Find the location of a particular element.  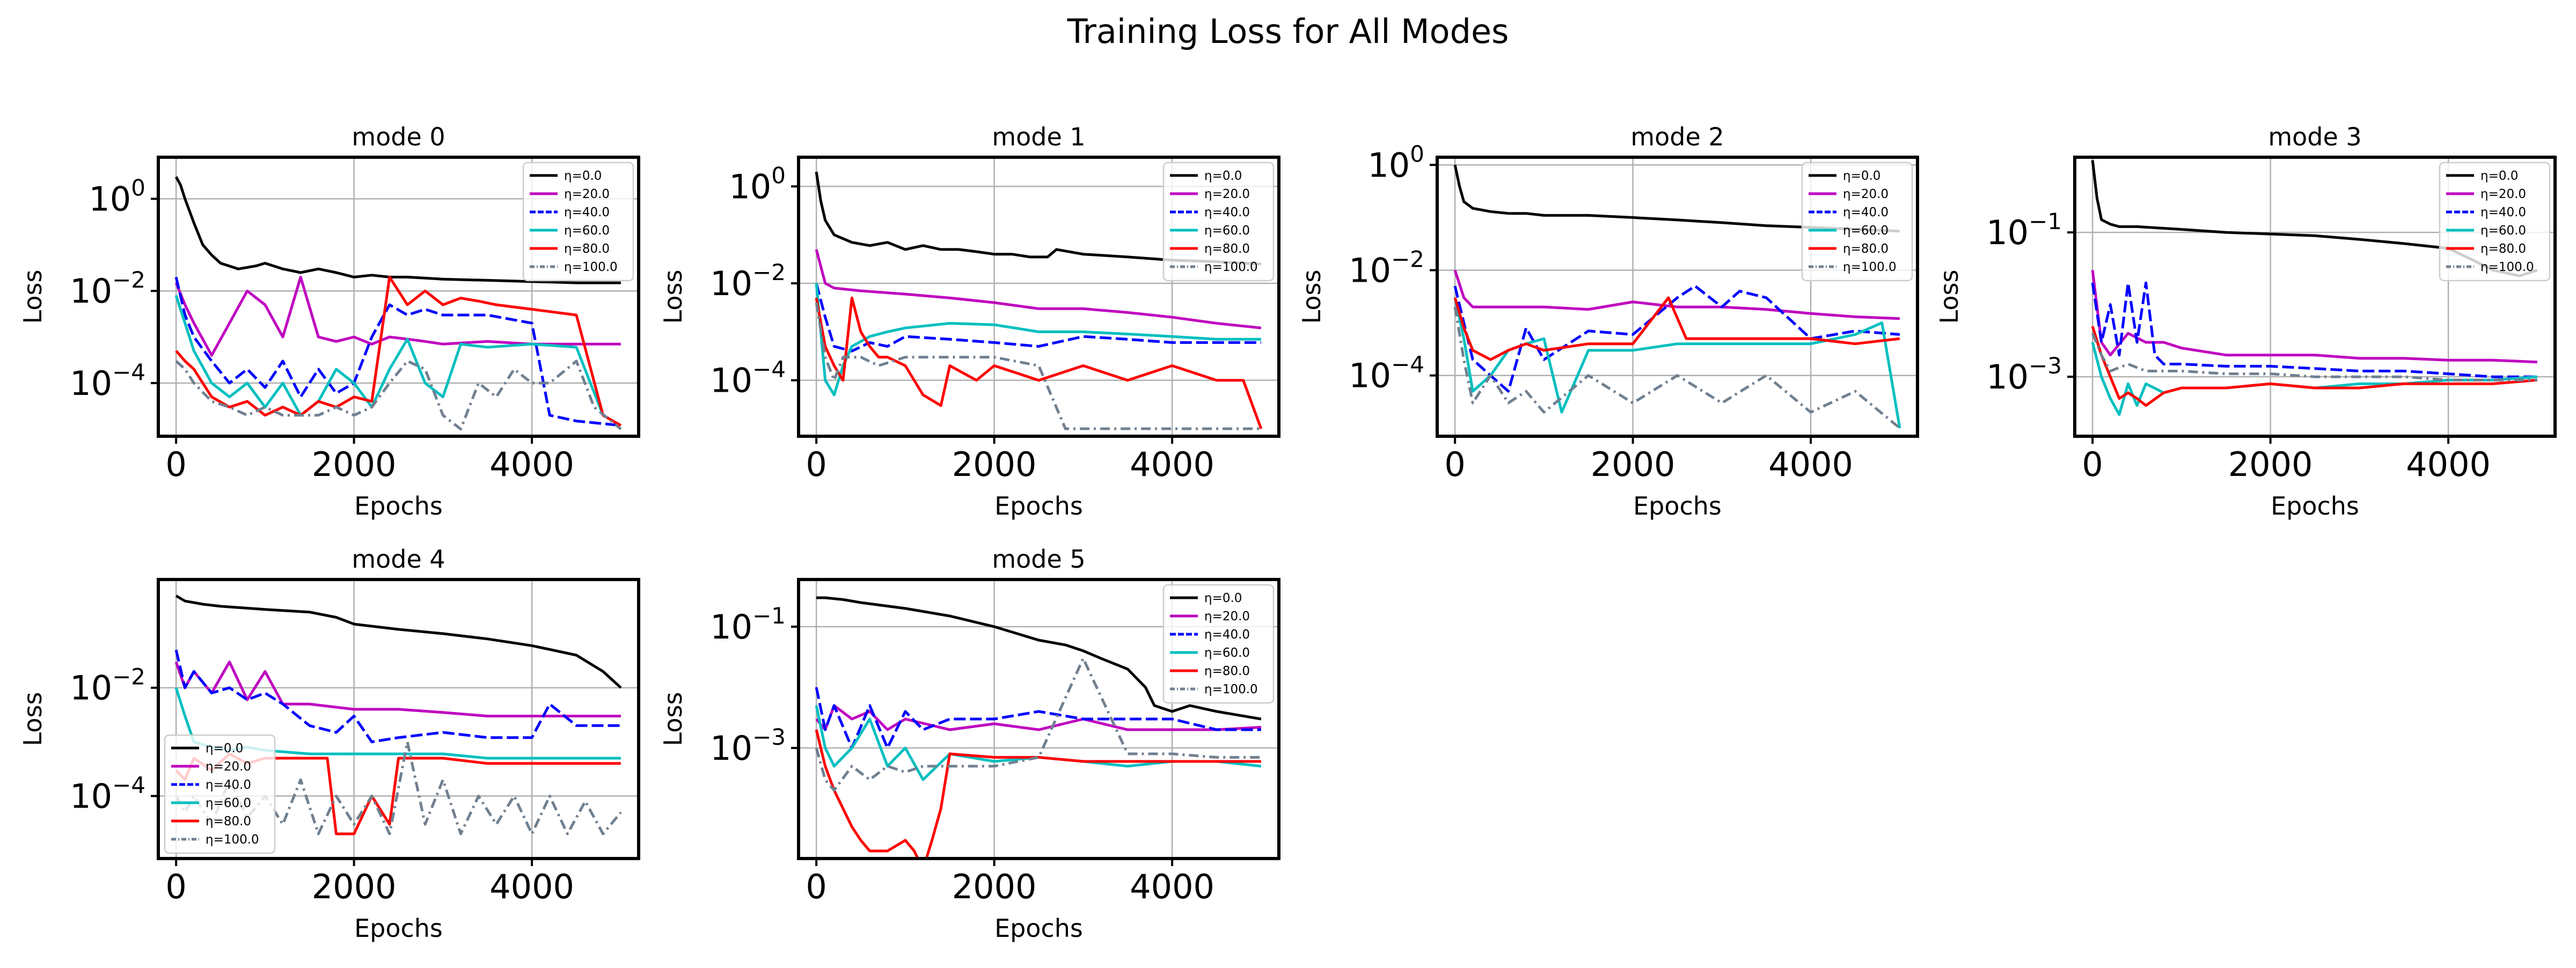

subplot-title: mode 3 is located at coordinates (2314, 136).